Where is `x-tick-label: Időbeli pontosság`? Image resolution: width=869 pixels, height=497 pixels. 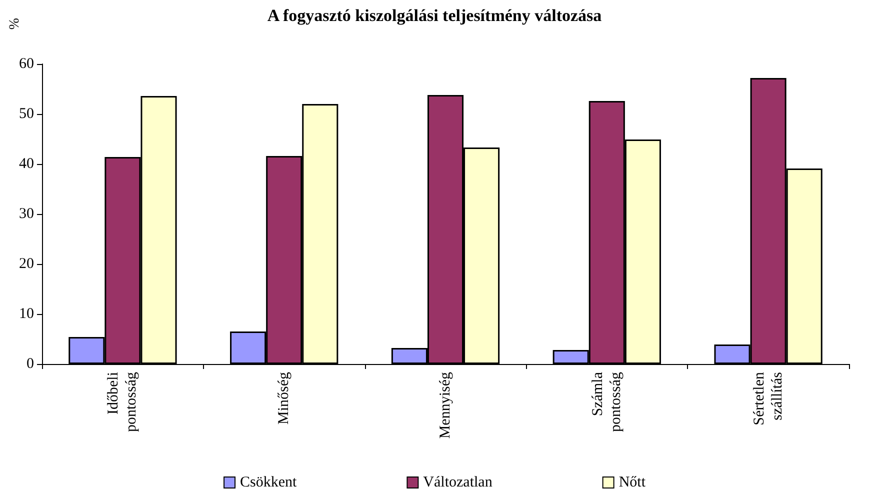 x-tick-label: Időbeli pontosság is located at coordinates (123, 402).